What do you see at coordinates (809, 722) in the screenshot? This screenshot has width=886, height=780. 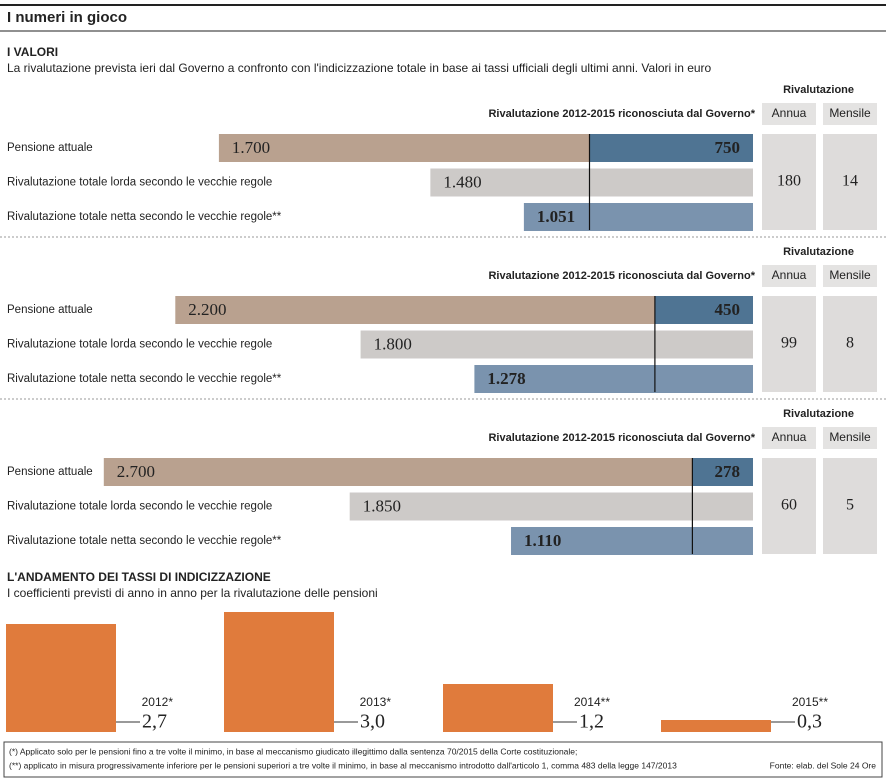 I see `value-label: 0,3` at bounding box center [809, 722].